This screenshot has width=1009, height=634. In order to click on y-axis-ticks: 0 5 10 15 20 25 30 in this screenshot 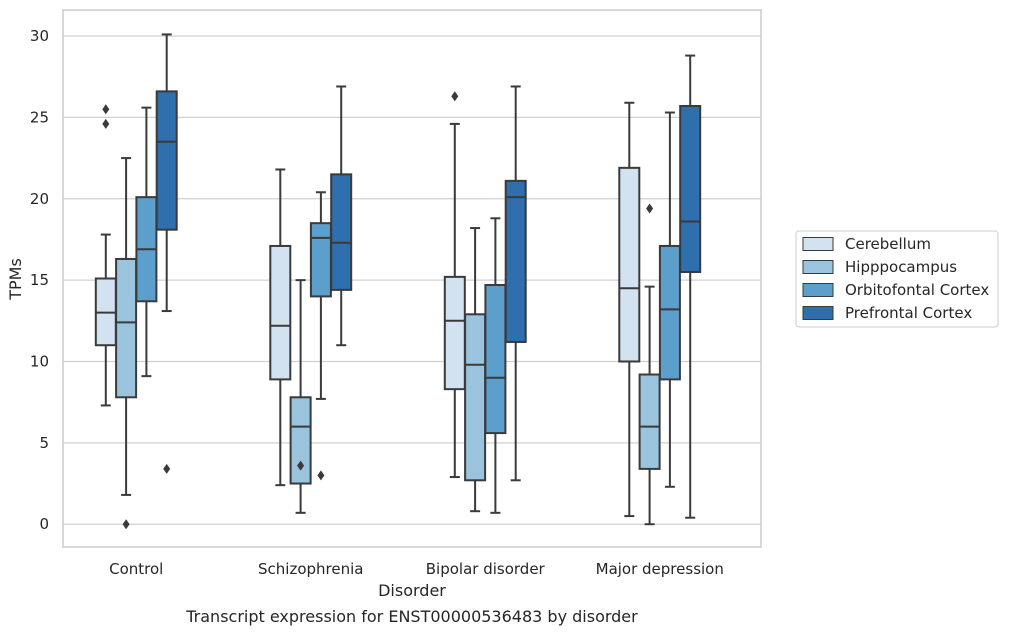, I will do `click(39, 280)`.